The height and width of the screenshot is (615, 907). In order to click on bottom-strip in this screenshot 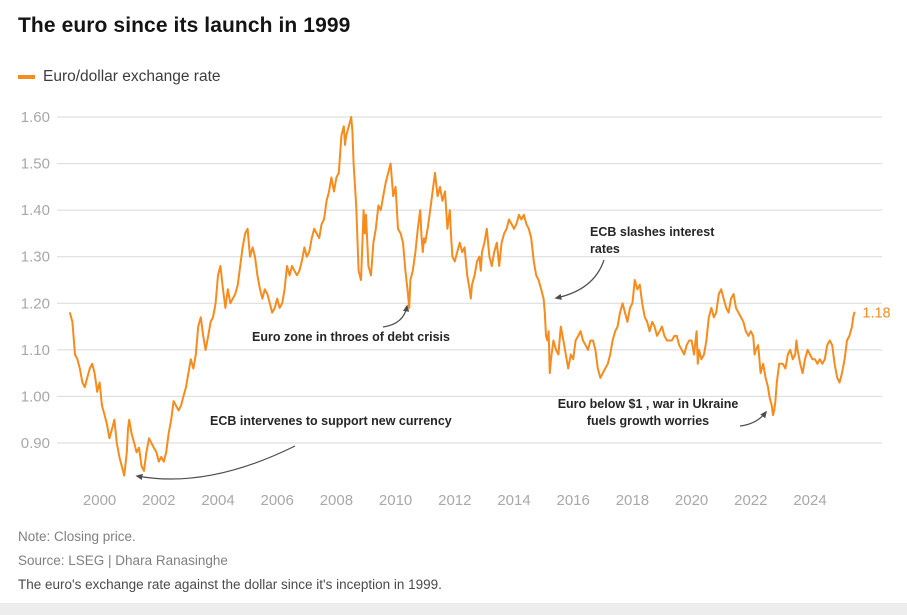, I will do `click(453, 609)`.